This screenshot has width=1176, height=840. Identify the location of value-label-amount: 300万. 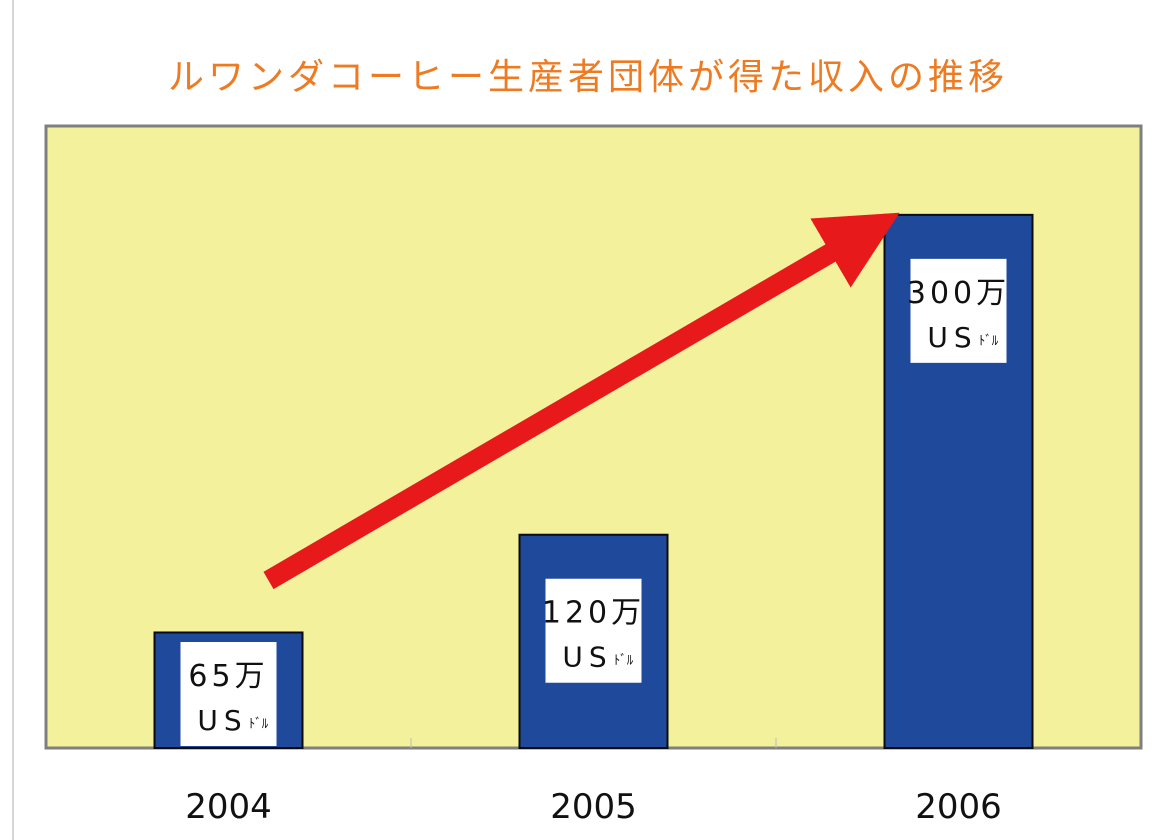
(958, 293).